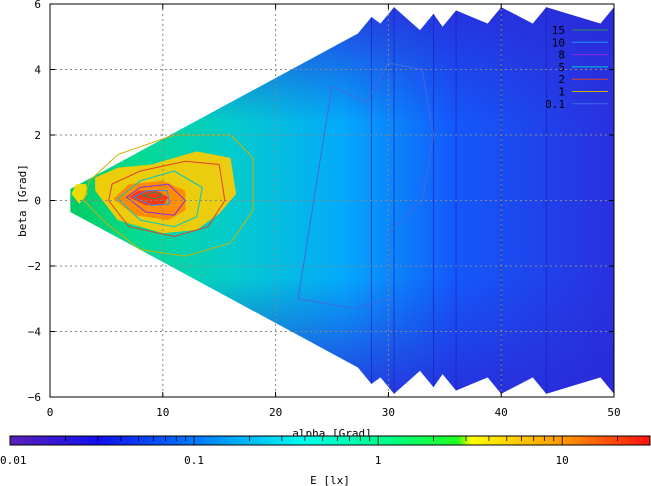 The width and height of the screenshot is (651, 486). What do you see at coordinates (194, 460) in the screenshot?
I see `colorbar-tick-label: 0.1` at bounding box center [194, 460].